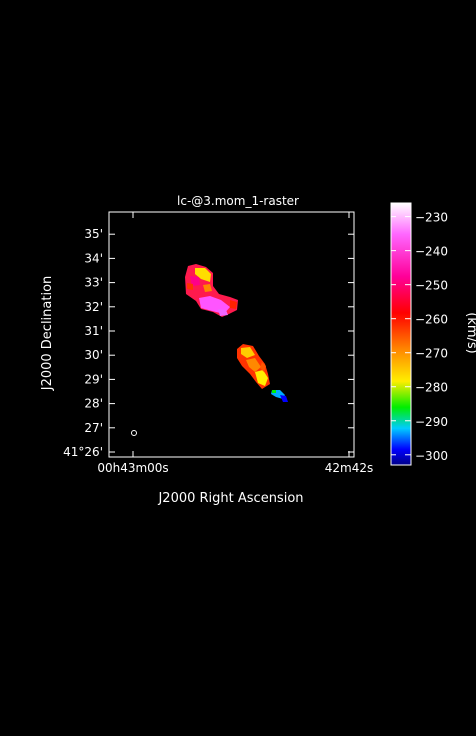  What do you see at coordinates (431, 252) in the screenshot?
I see `colorbar-tick-label: −240` at bounding box center [431, 252].